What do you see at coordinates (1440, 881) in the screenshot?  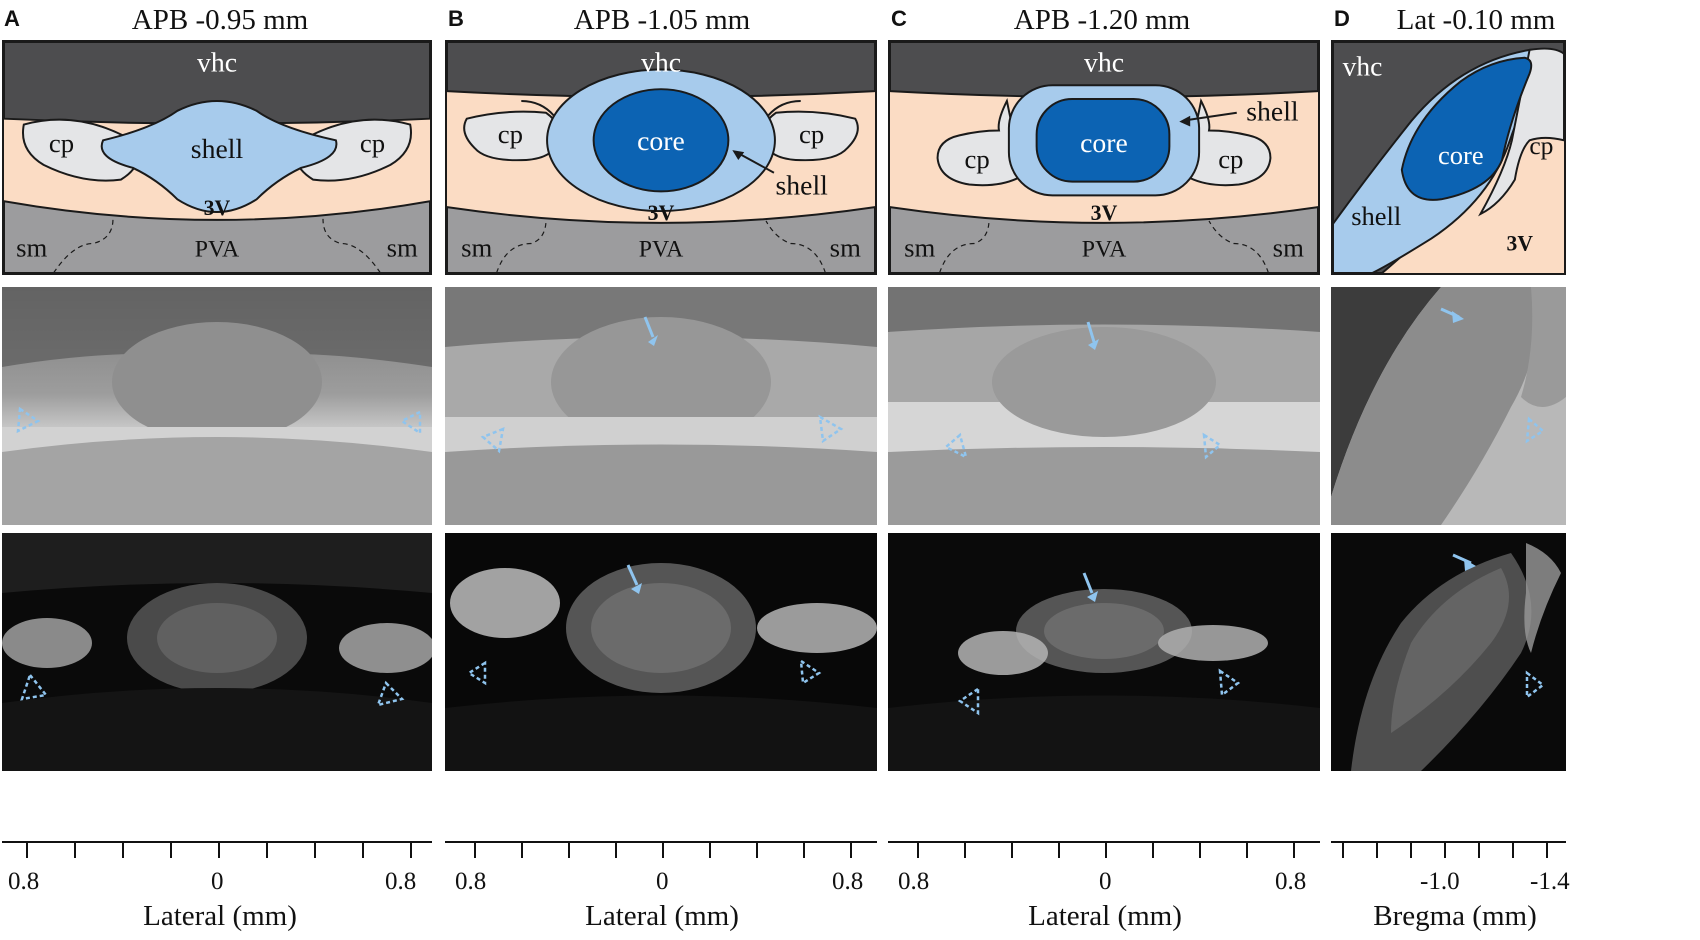 I see `tick-label-d-left: -1.0` at bounding box center [1440, 881].